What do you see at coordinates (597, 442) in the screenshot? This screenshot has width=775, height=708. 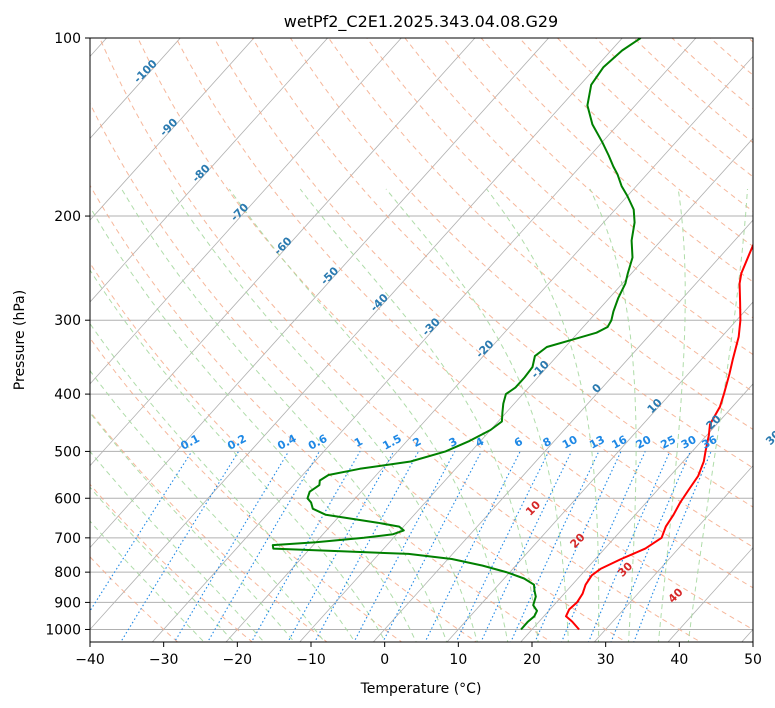 I see `mixing-ratio-label: 13` at bounding box center [597, 442].